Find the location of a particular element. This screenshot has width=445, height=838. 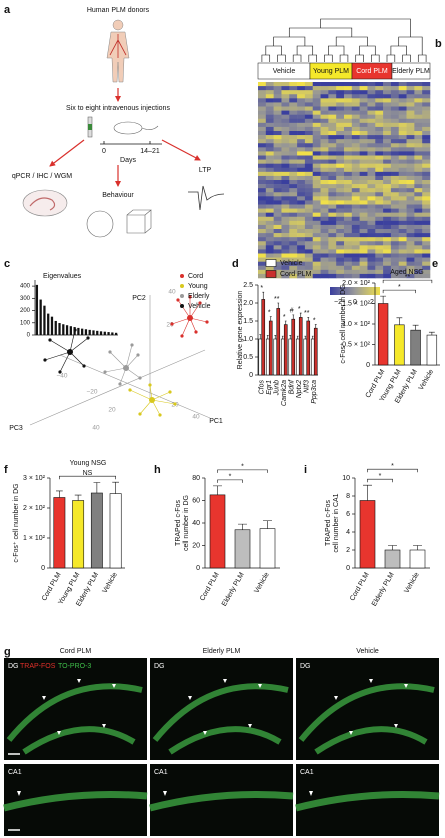

colorbar is located at coordinates (355, 291).